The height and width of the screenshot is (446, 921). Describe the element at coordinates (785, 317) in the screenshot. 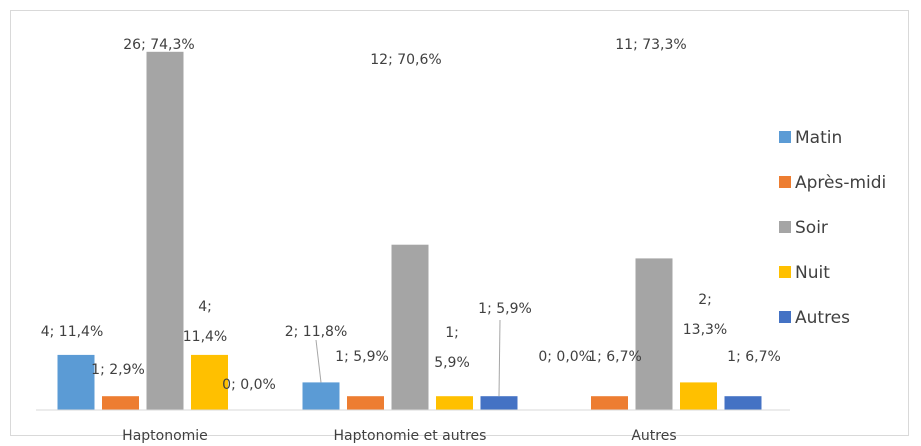

I see `legend-swatch-autres` at that location.